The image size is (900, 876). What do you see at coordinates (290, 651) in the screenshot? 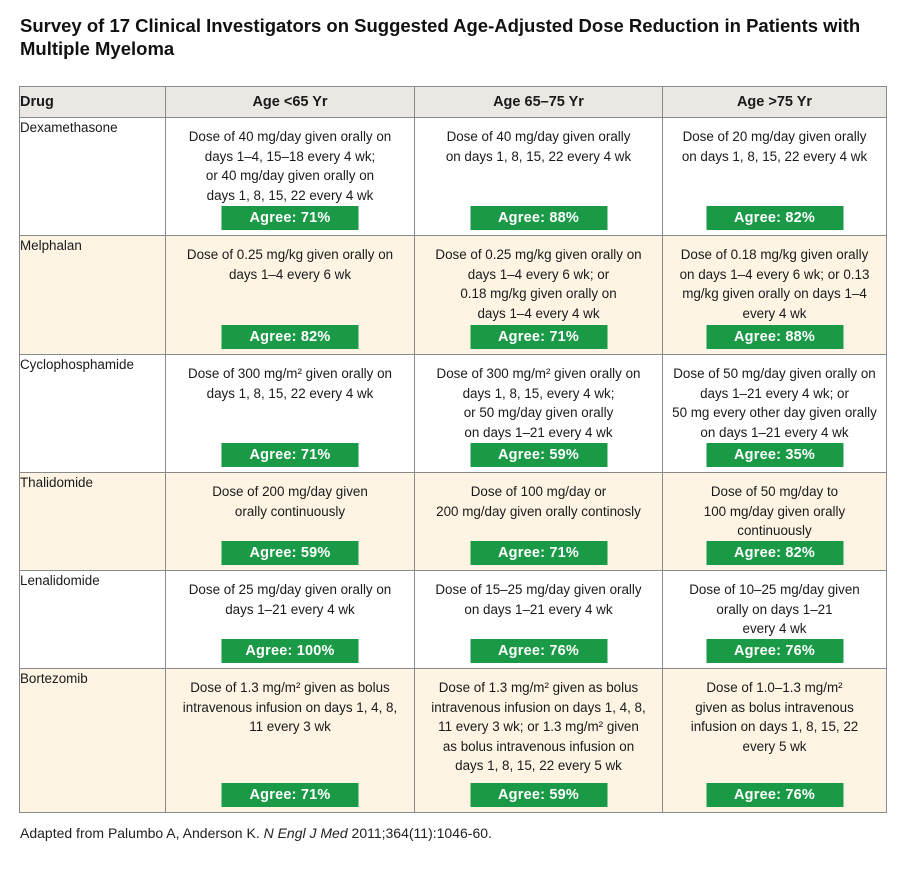
I see `agree-badge: Agree: 100%` at bounding box center [290, 651].